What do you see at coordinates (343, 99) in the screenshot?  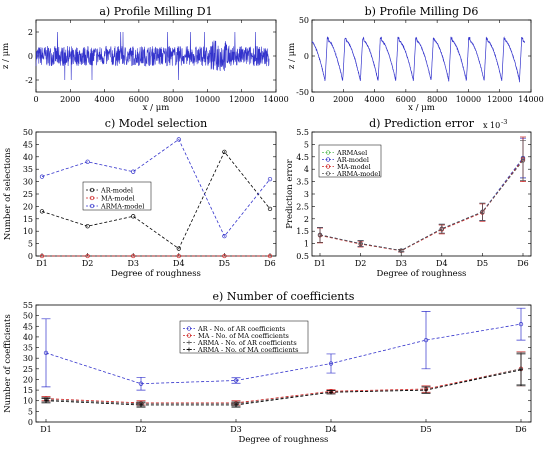 I see `chart-b-xtick-label: 2000` at bounding box center [343, 99].